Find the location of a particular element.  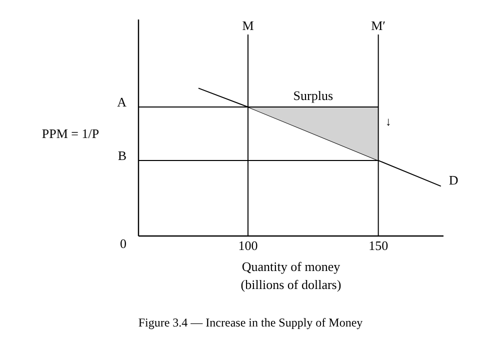

series-label: D is located at coordinates (453, 180).